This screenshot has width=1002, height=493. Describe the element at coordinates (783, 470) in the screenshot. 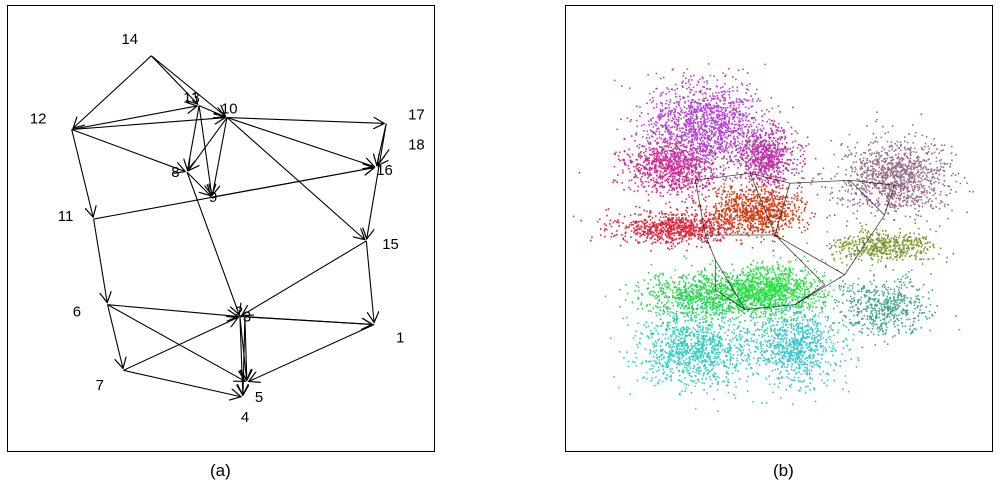

I see `caption-b: (b)` at that location.